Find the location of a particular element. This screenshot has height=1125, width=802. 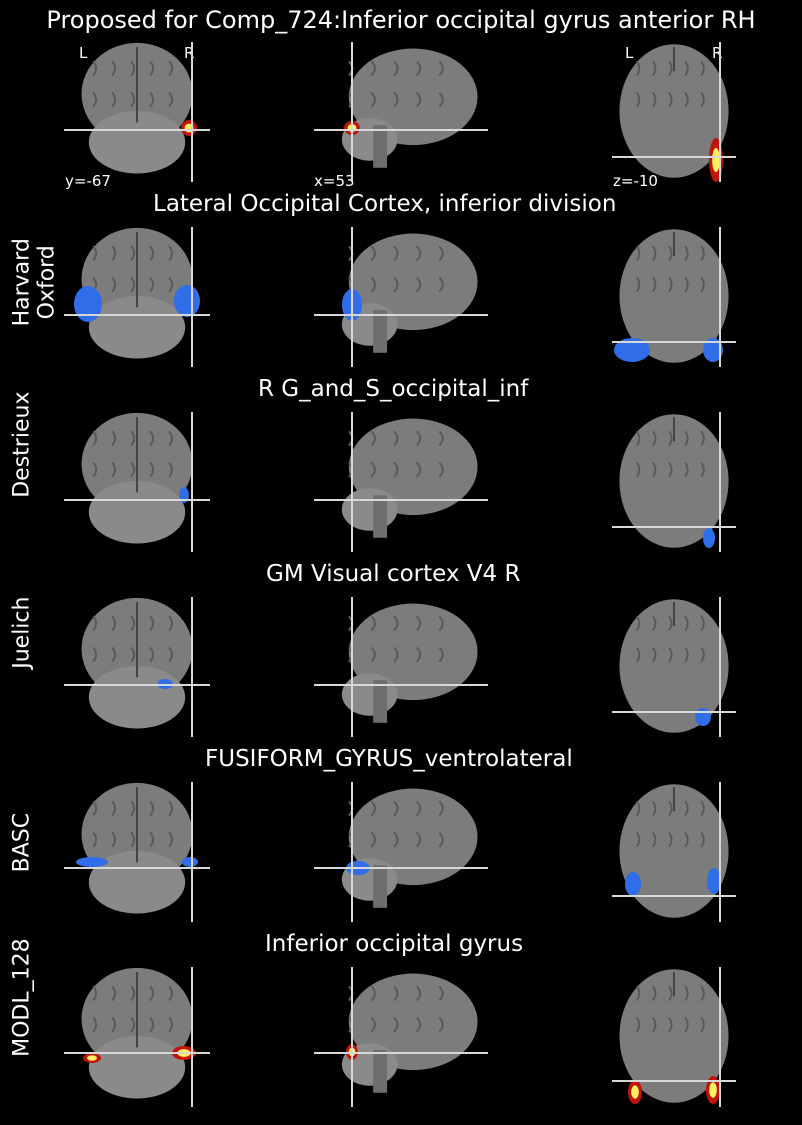

atlas-label-juelich: Juelich is located at coordinates (22, 632).